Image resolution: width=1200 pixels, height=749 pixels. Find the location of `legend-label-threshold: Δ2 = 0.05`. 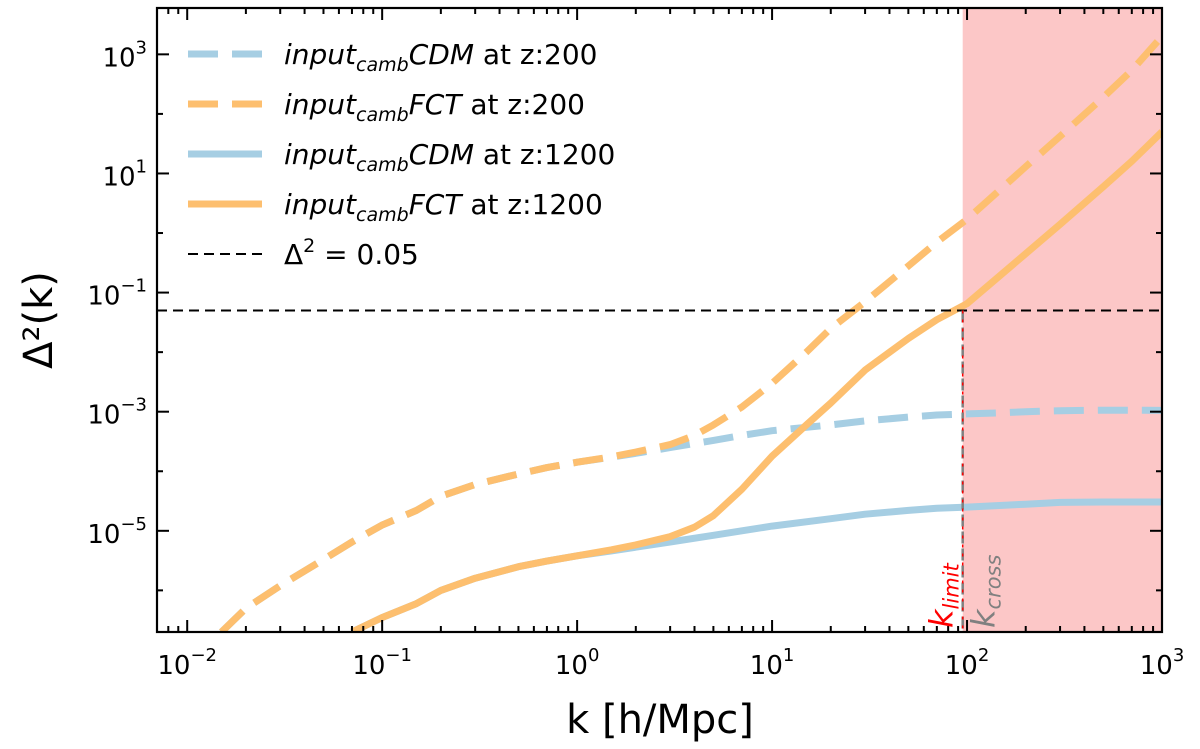

legend-label-threshold: Δ2 = 0.05 is located at coordinates (351, 253).